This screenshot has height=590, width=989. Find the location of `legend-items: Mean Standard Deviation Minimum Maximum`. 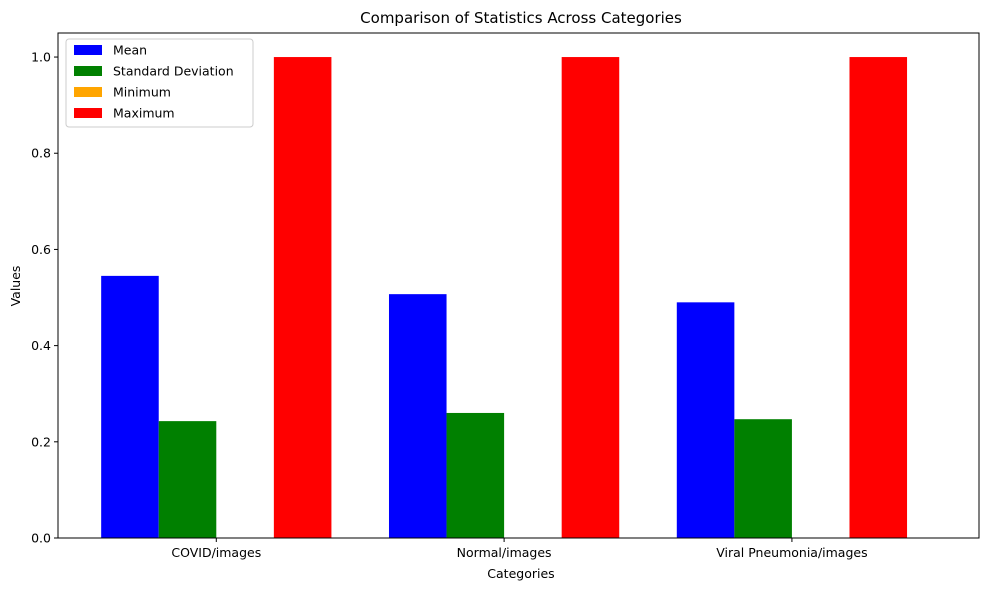

legend-items: Mean Standard Deviation Minimum Maximum is located at coordinates (154, 82).